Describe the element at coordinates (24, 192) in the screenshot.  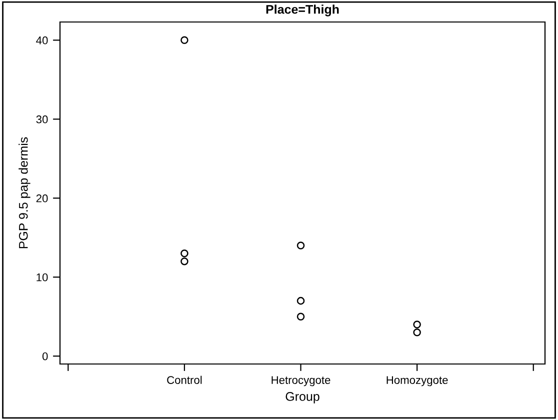
I see `y-axis-title: PGP 9.5 pap dermis` at that location.